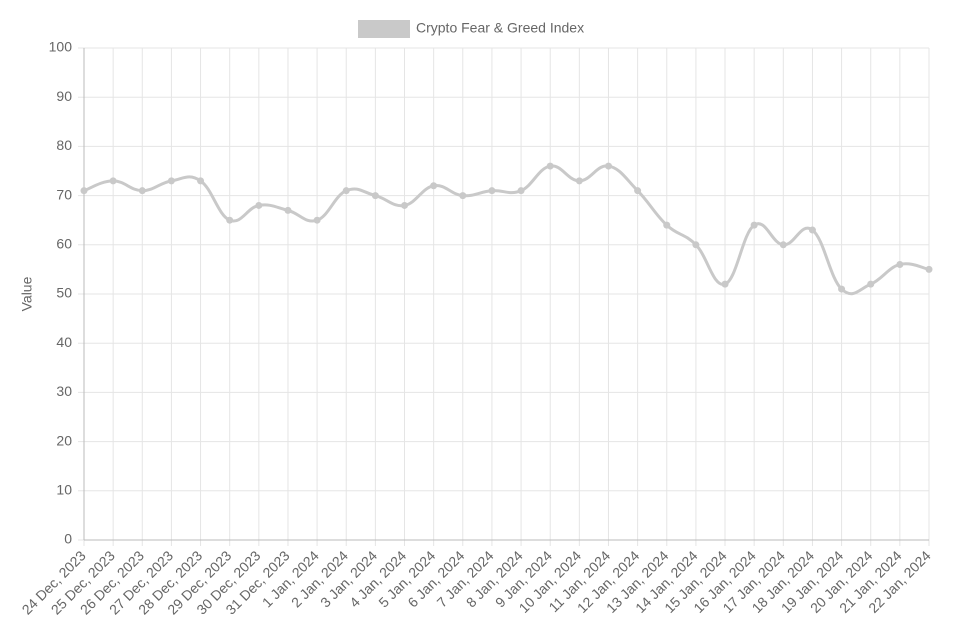 The height and width of the screenshot is (644, 957). I want to click on y-tick-label: 90, so click(64, 96).